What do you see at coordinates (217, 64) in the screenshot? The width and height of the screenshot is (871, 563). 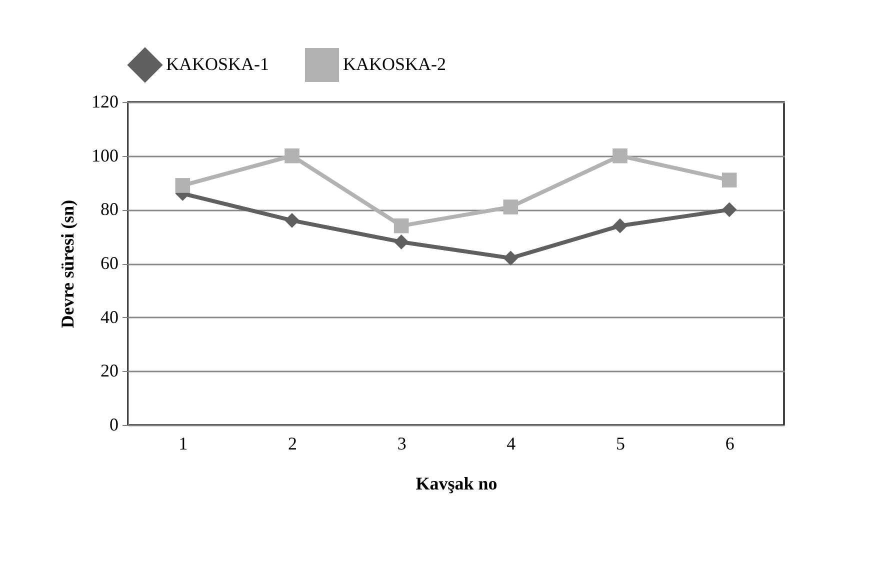 I see `legend-label: KAKOSKA-1` at bounding box center [217, 64].